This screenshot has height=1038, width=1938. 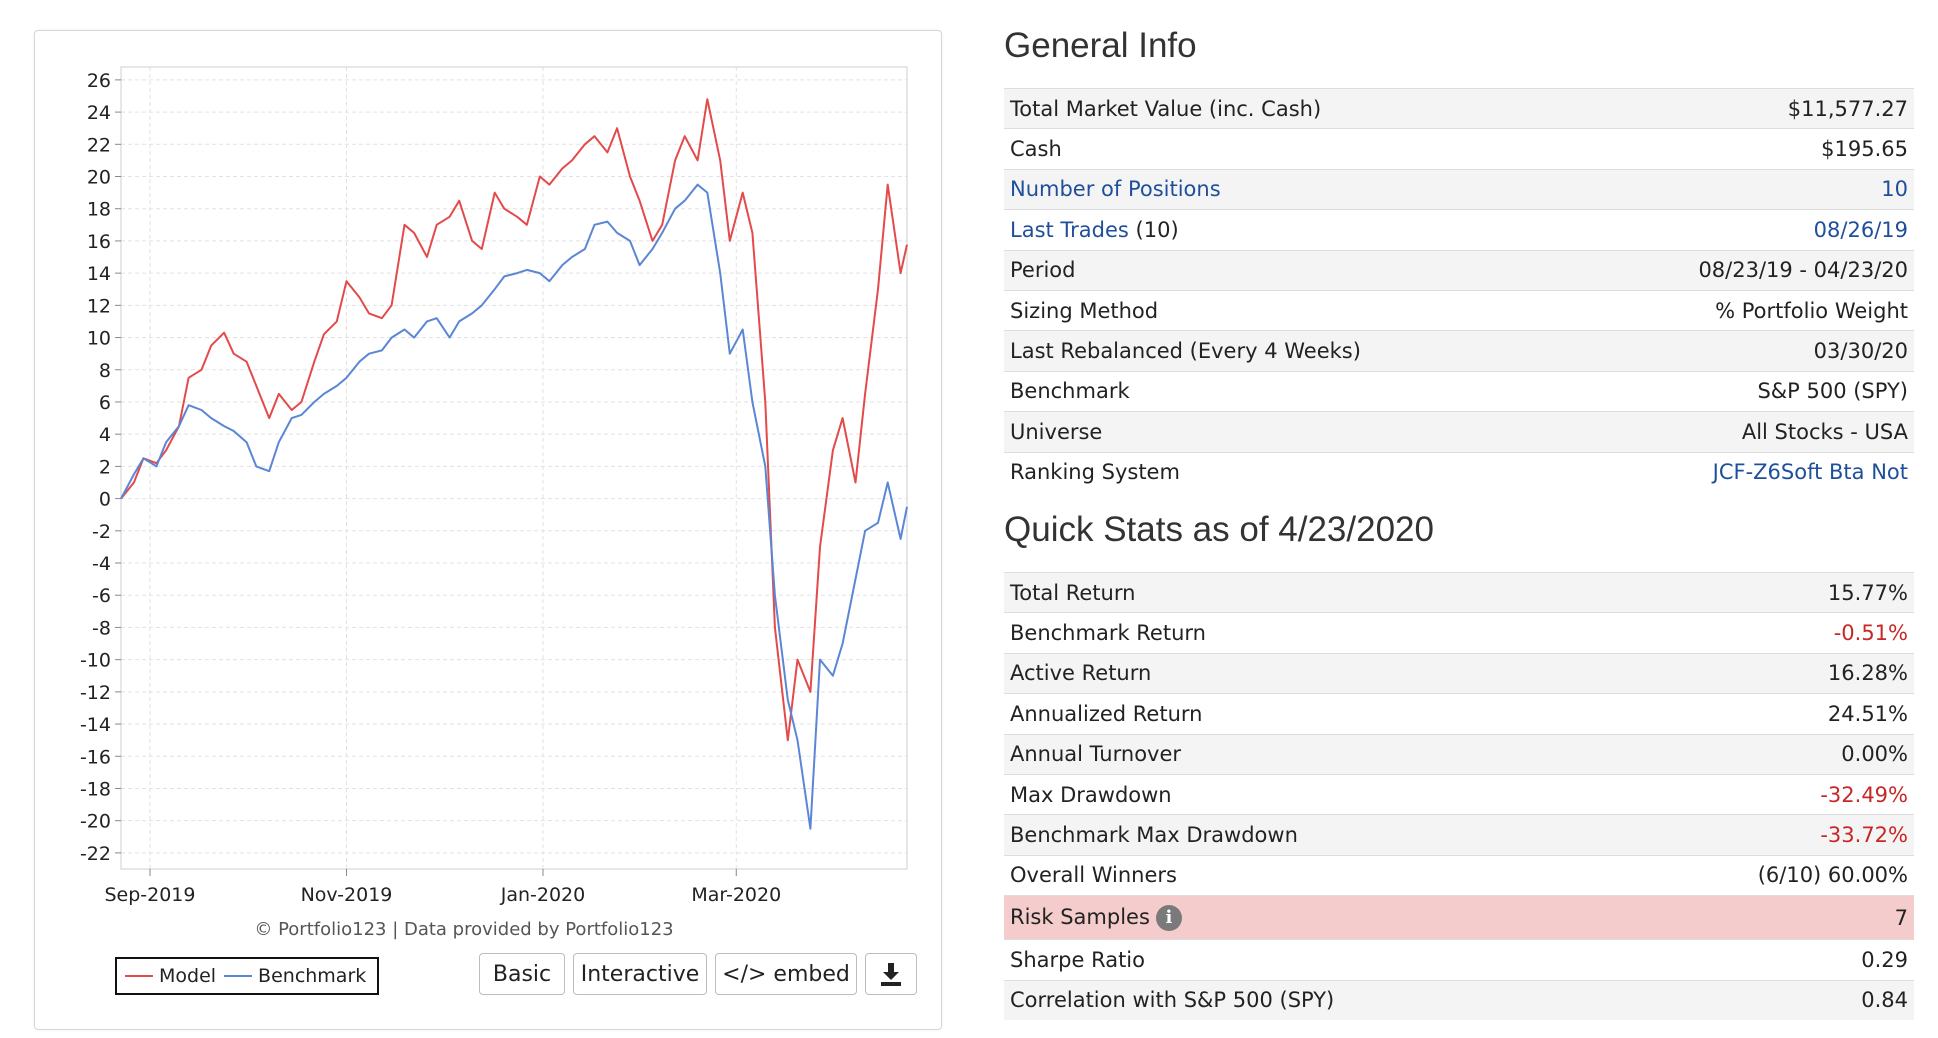 I want to click on interactive-button: Interactive, so click(x=640, y=974).